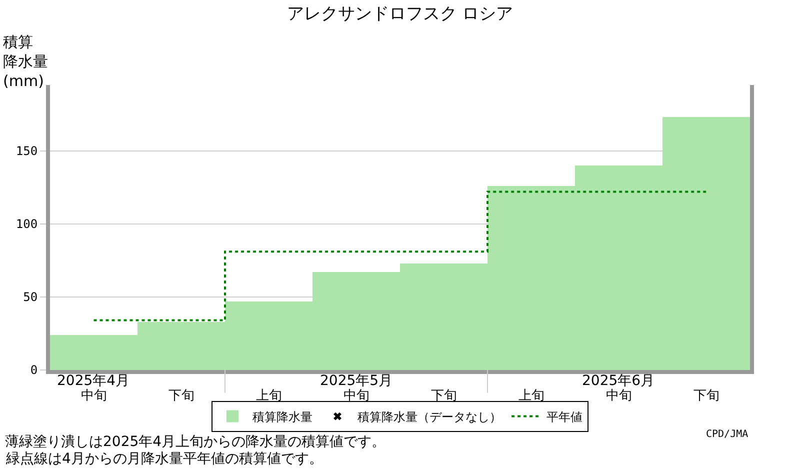  I want to click on text: 薄緑塗り潰しは2025年4月上旬からの降水量の積算値です。, so click(195, 442).